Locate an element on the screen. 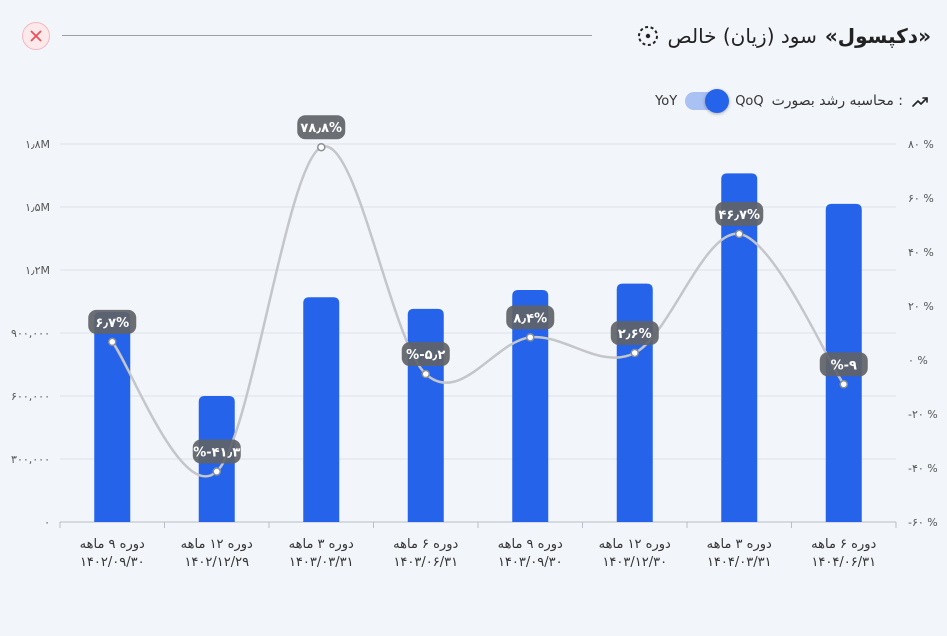 The height and width of the screenshot is (636, 947). chart-title: سود (زیان) خالص «دکپسول» is located at coordinates (784, 36).